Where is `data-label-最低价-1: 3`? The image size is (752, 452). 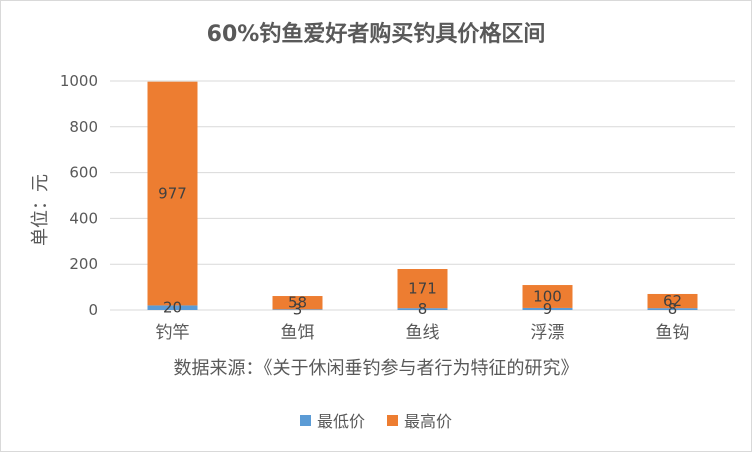
data-label-最低价-1: 3 is located at coordinates (298, 310).